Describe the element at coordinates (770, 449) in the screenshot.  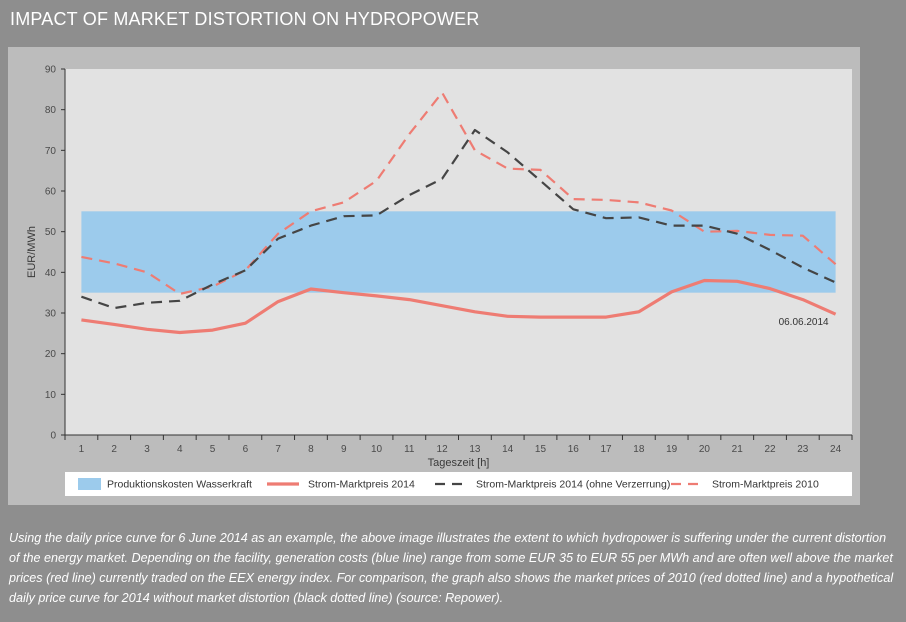
I see `x-tick-label: 22` at that location.